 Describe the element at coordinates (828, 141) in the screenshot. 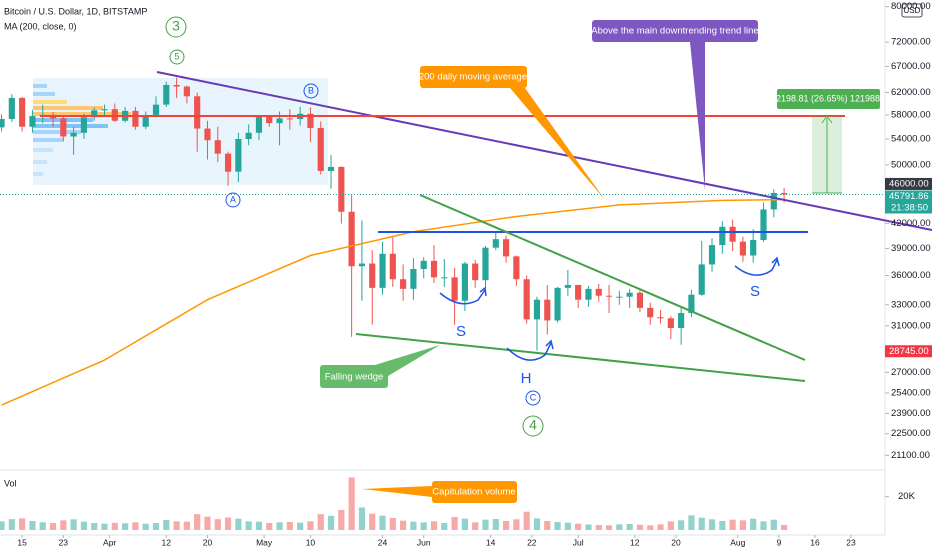

I see `measure: 12198.81 (26.65%) 1219881` at that location.